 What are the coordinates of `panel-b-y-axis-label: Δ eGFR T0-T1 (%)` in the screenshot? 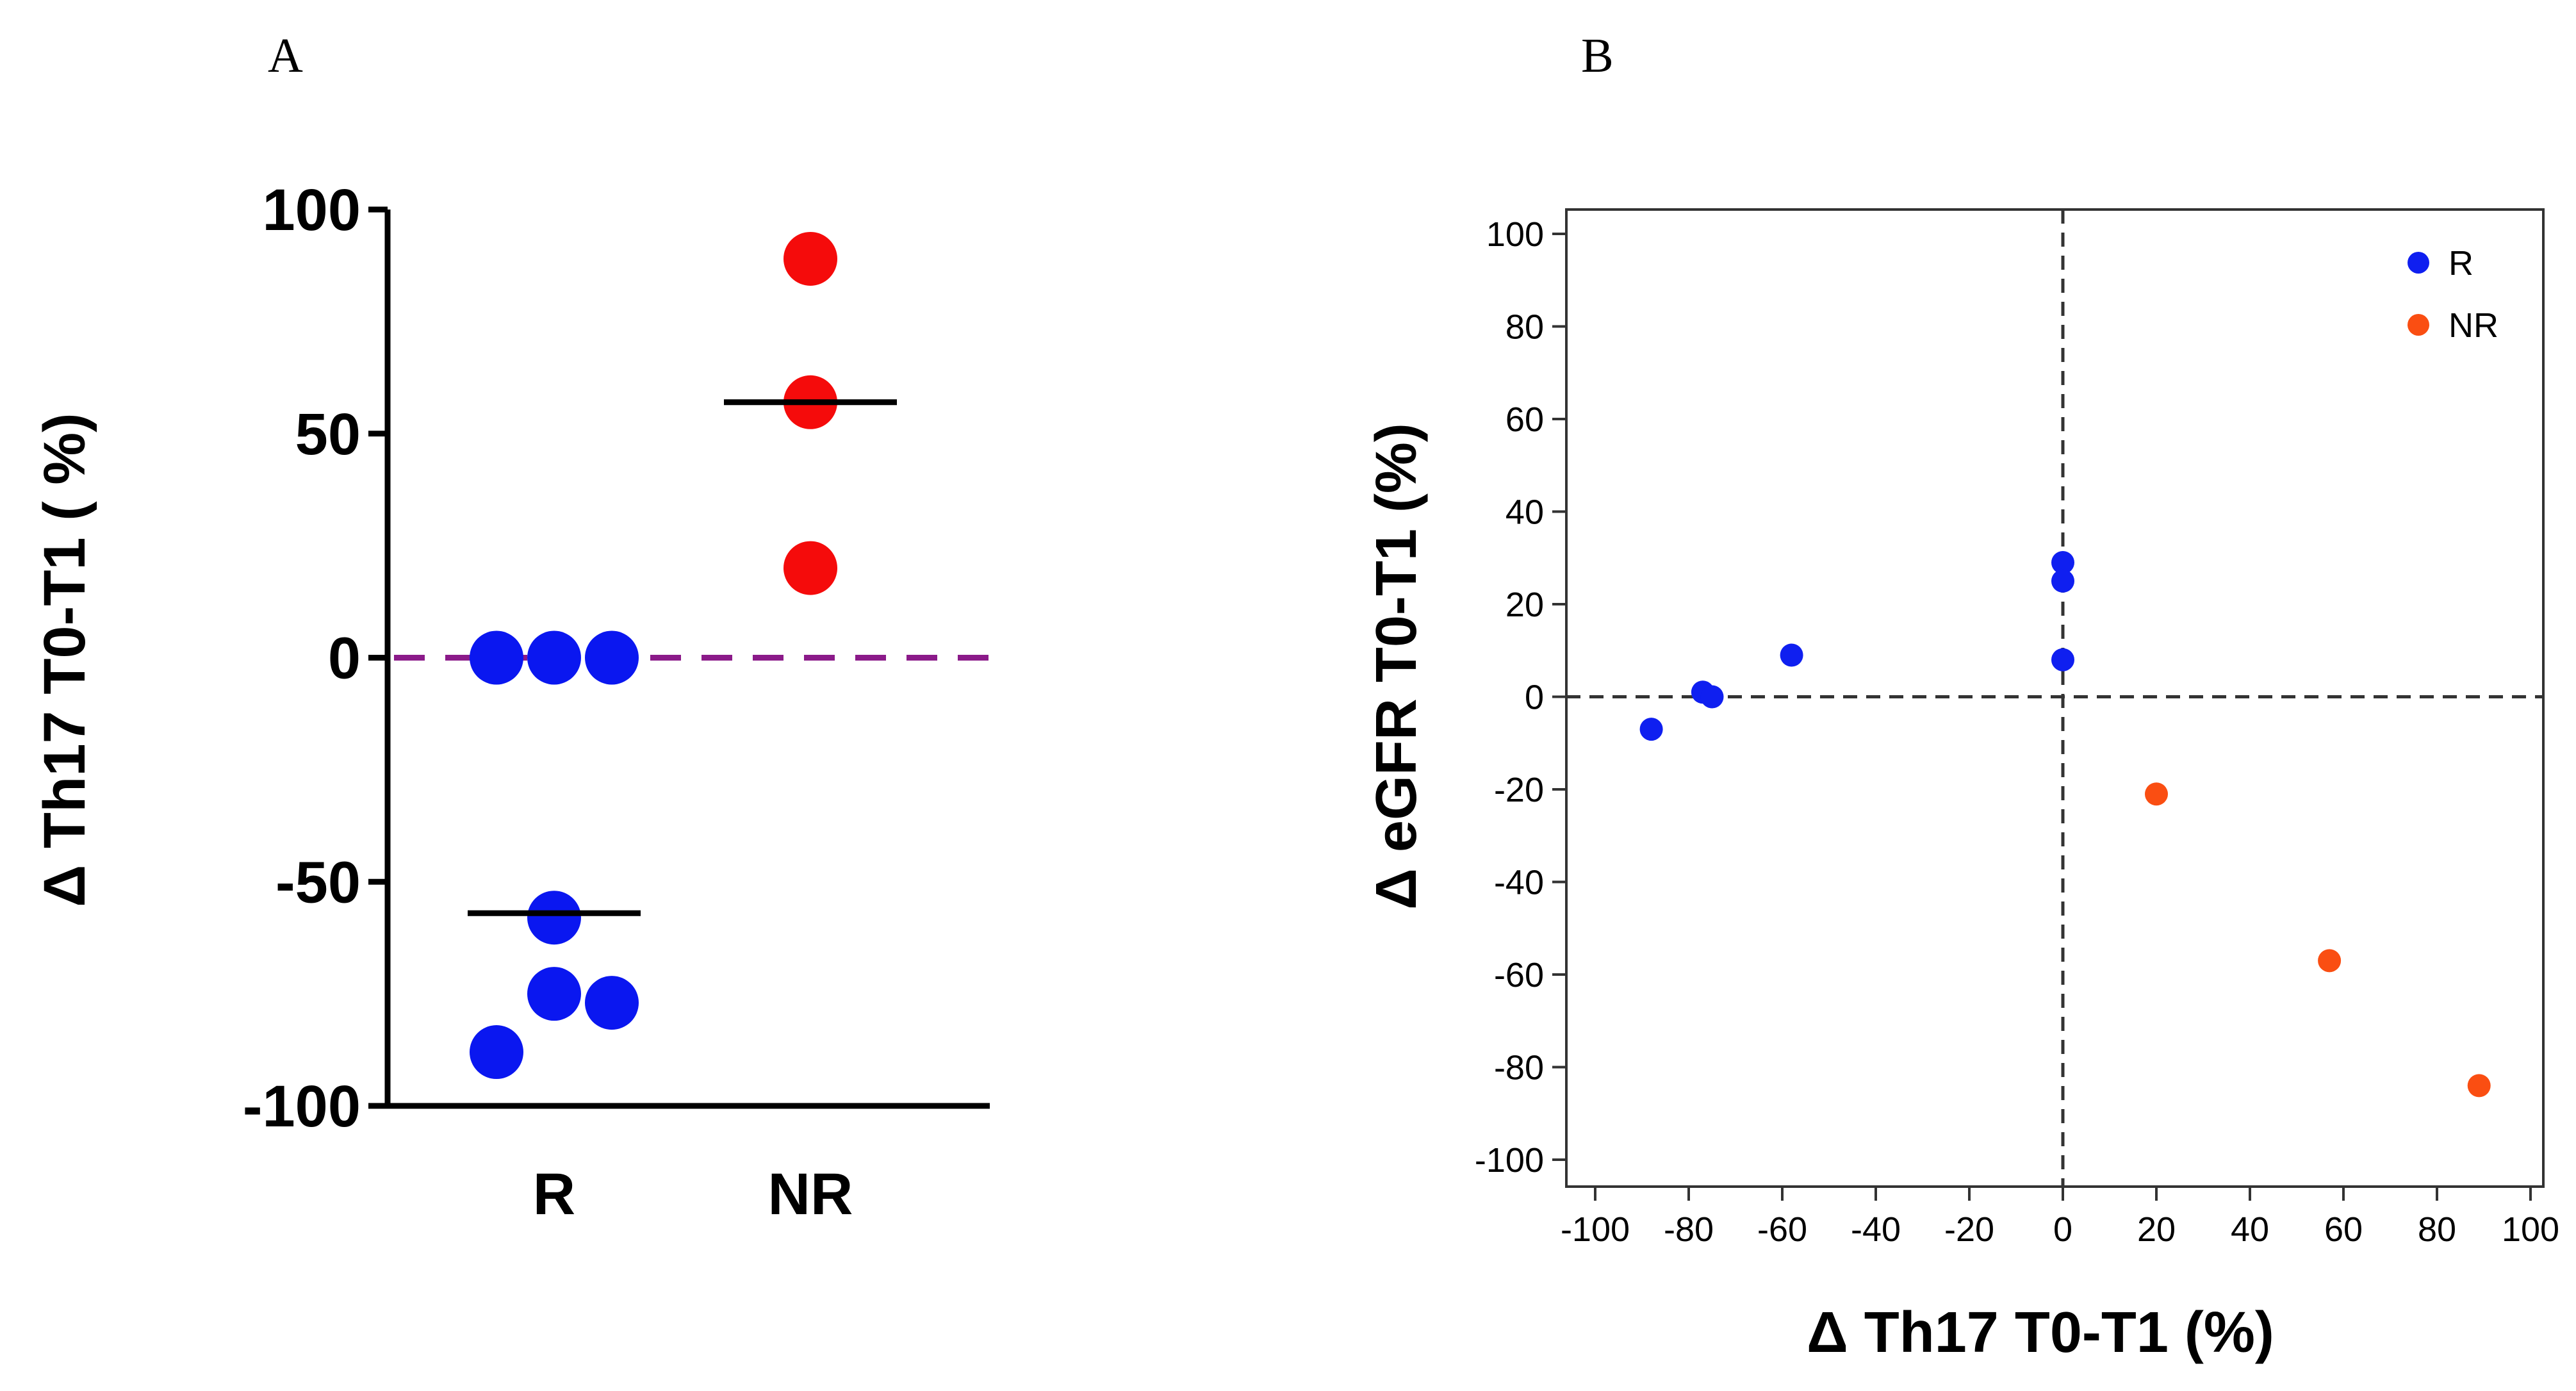 It's located at (1397, 666).